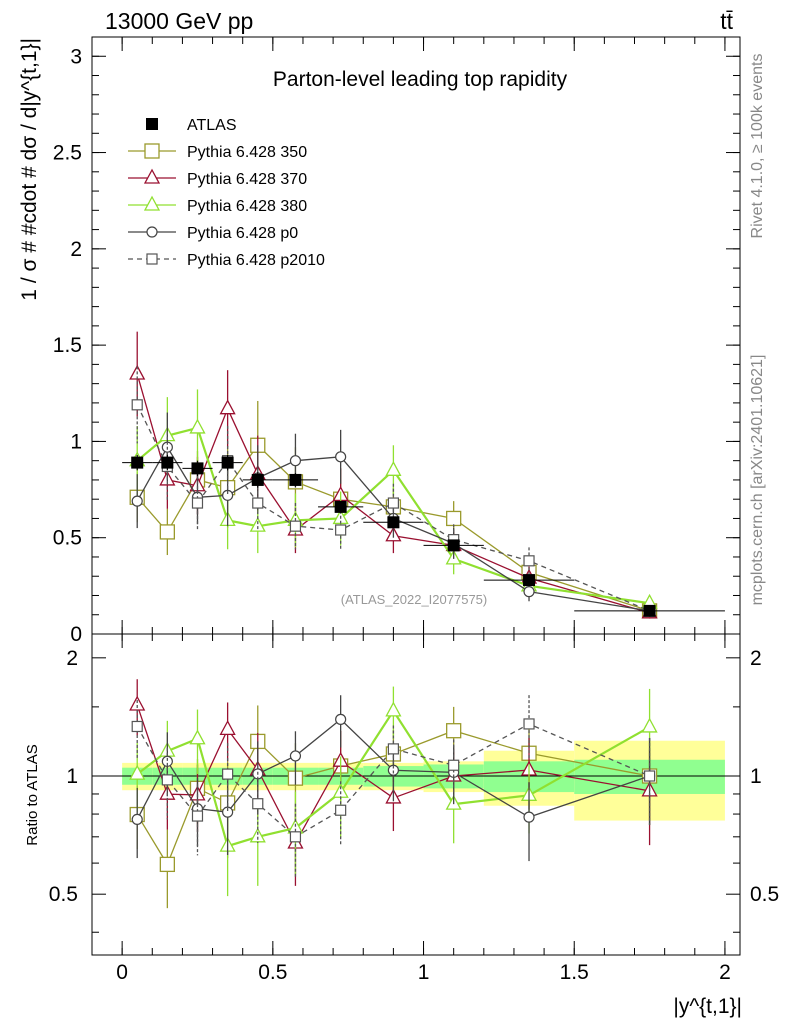 The width and height of the screenshot is (786, 1024). What do you see at coordinates (29, 169) in the screenshot?
I see `y-axis-title: 1 / σ # #cdot # dσ / d|y^{t,1}|` at bounding box center [29, 169].